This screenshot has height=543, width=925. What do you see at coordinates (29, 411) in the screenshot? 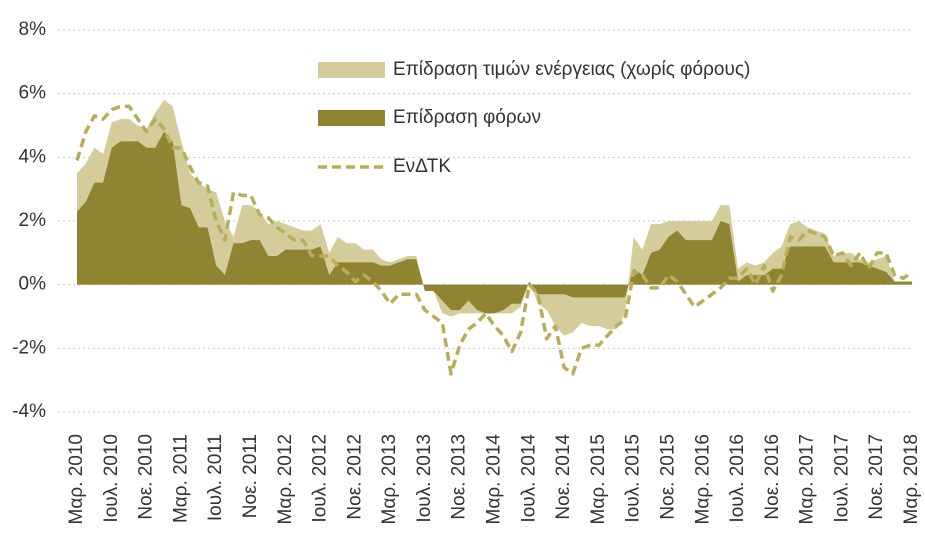
I see `y-tick-label: -4%` at bounding box center [29, 411].